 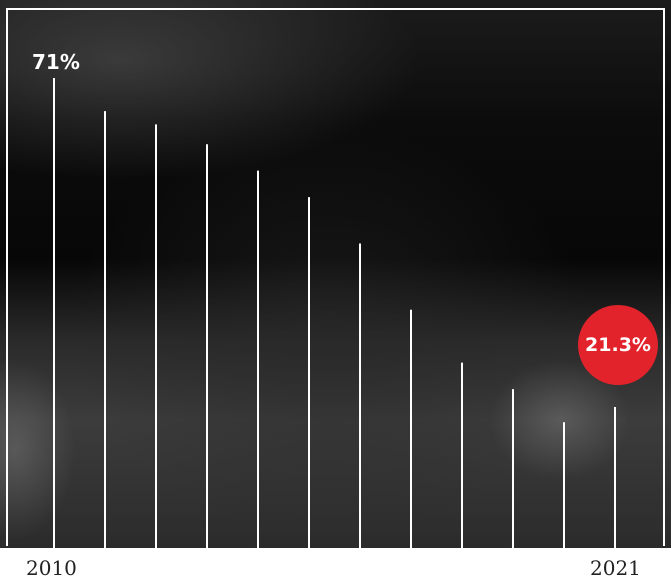 I want to click on last-value-label: 21.3%, so click(x=618, y=345).